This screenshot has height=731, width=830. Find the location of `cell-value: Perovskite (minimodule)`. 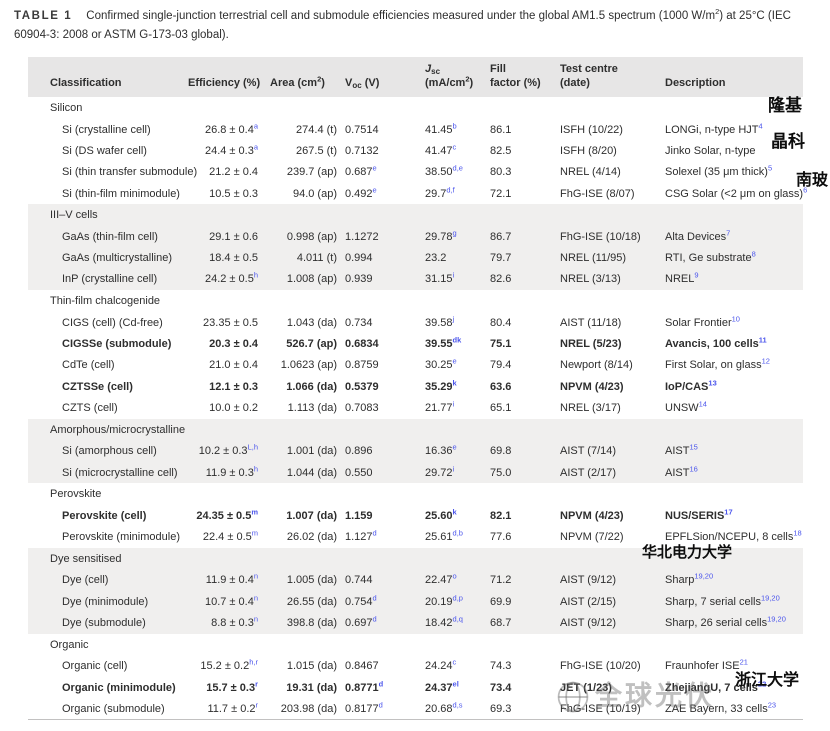

cell-value: Perovskite (minimodule) is located at coordinates (121, 537).